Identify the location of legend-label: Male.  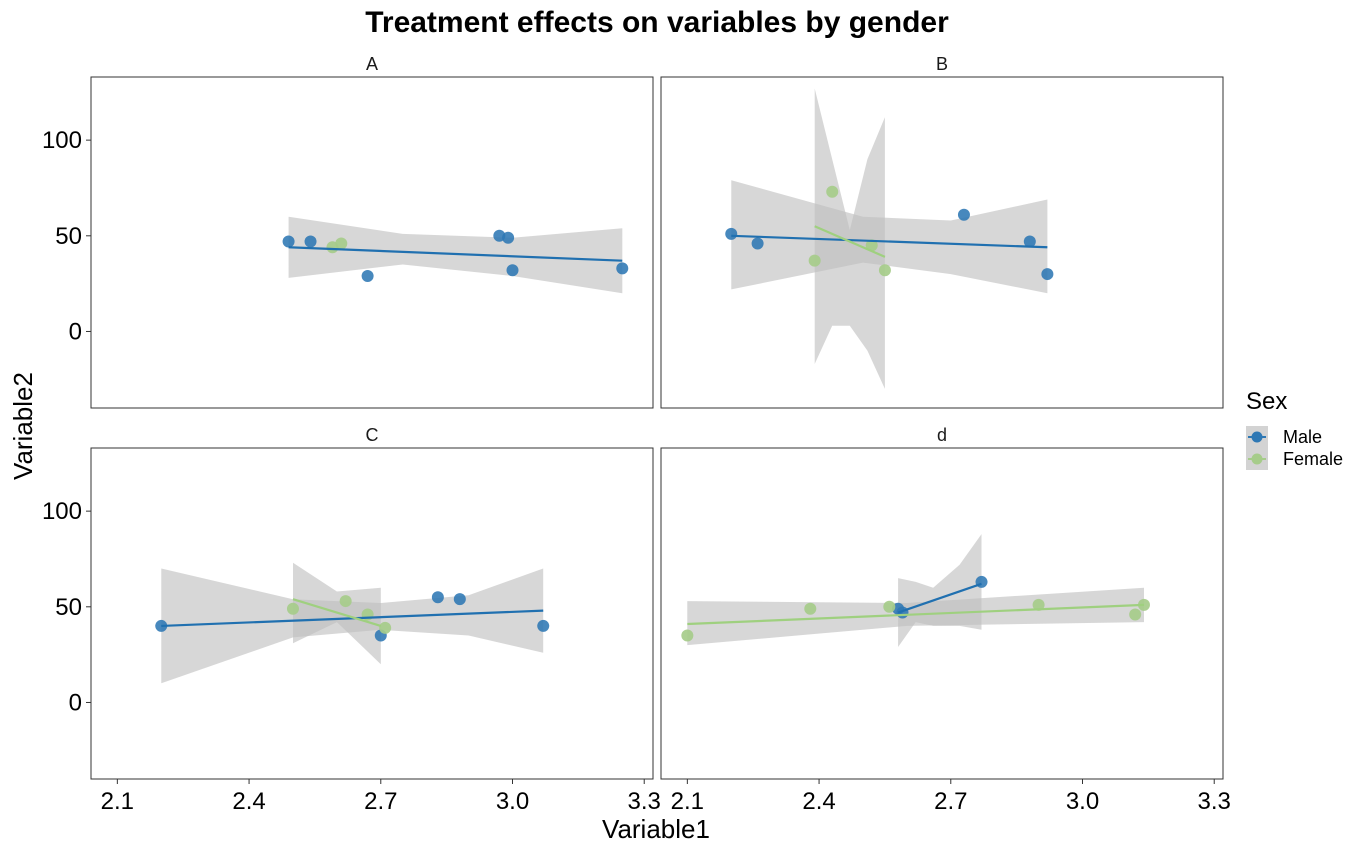
(1302, 437).